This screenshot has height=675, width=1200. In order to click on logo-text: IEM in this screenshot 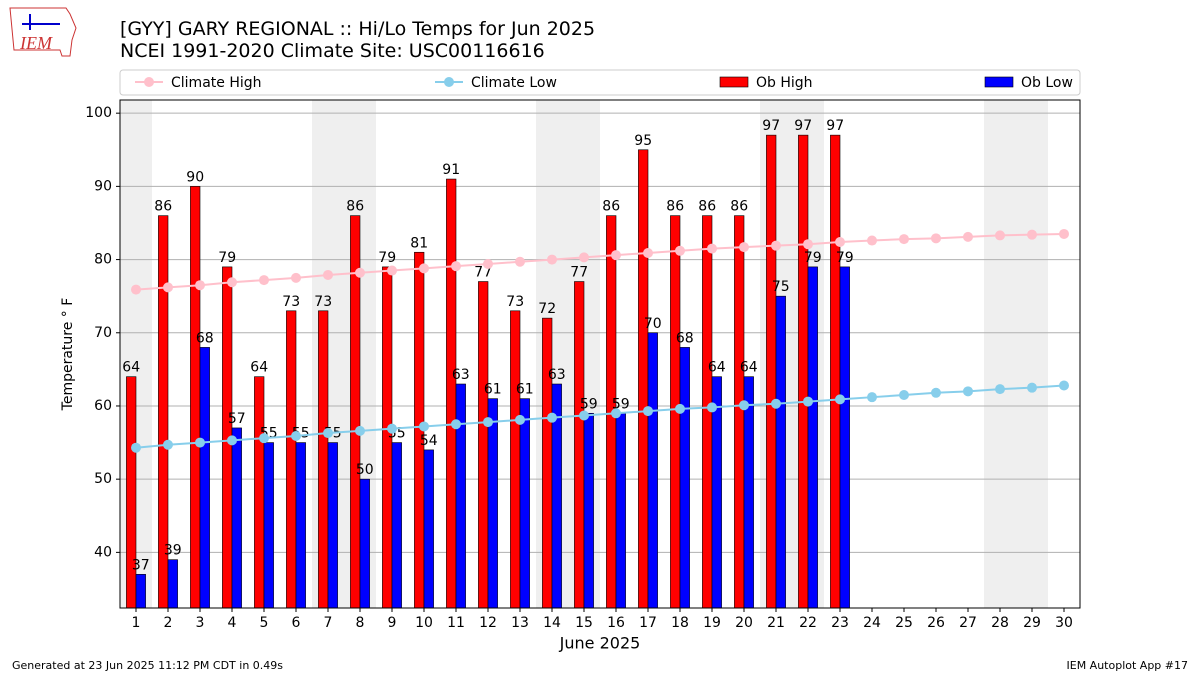, I will do `click(36, 43)`.